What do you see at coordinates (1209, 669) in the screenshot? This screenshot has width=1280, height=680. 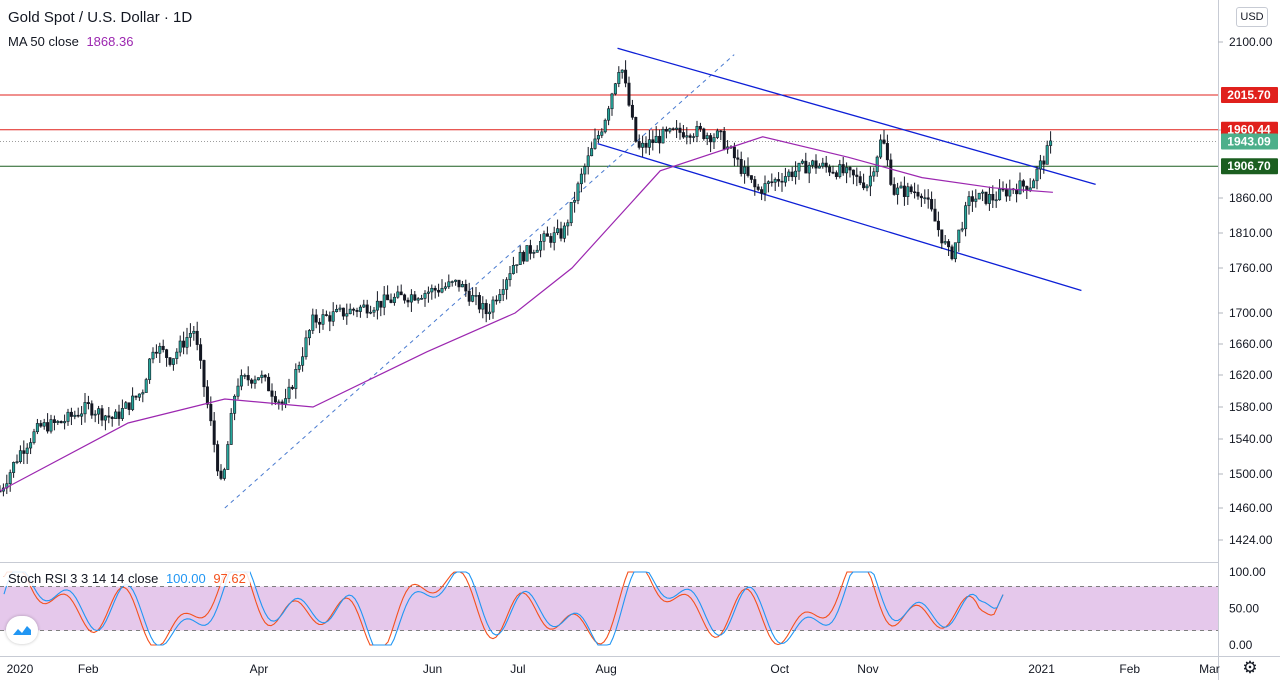 I see `time-tick-label: Mar` at bounding box center [1209, 669].